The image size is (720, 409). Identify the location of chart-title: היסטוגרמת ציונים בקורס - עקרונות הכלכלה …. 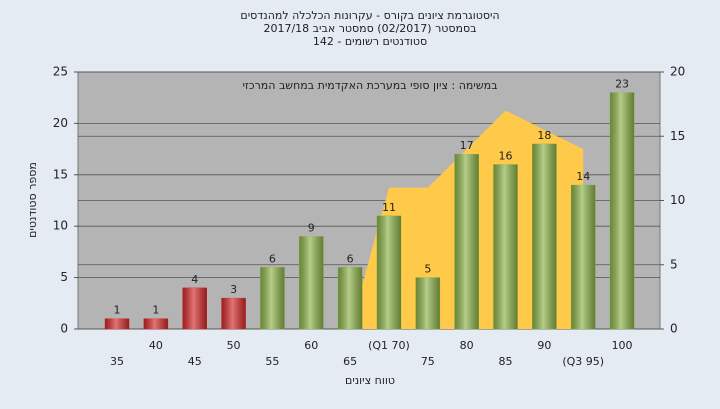
(369, 15).